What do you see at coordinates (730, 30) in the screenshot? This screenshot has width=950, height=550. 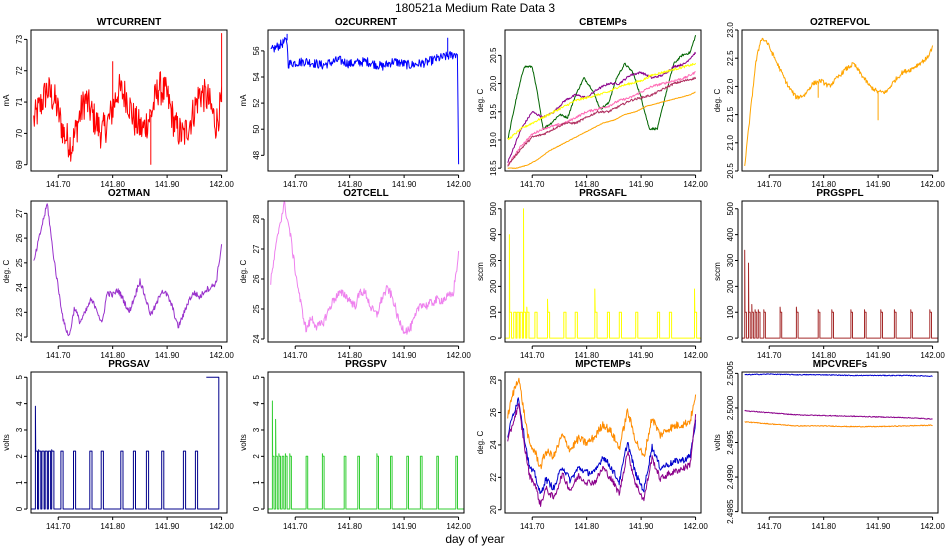 I see `y-tick-label: 23.0` at bounding box center [730, 30].